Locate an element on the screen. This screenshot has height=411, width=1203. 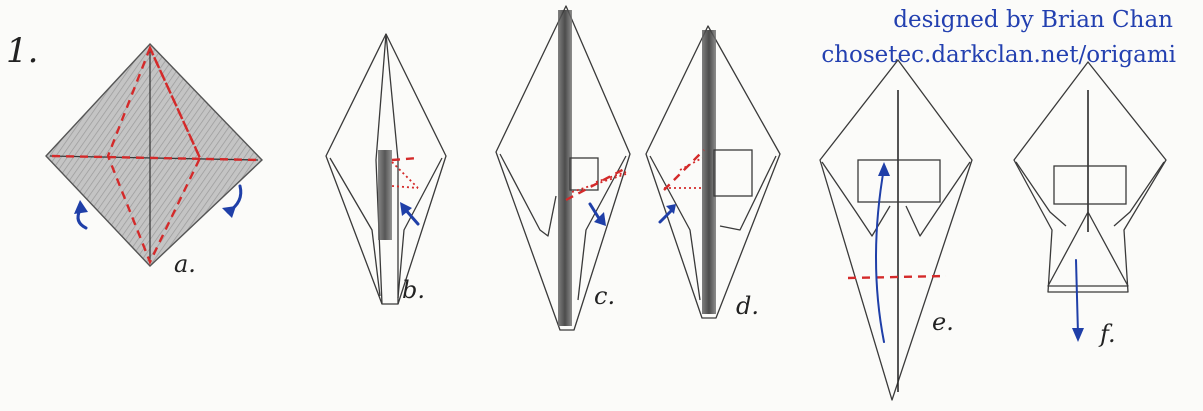
push-arrow is located at coordinates (666, 216).